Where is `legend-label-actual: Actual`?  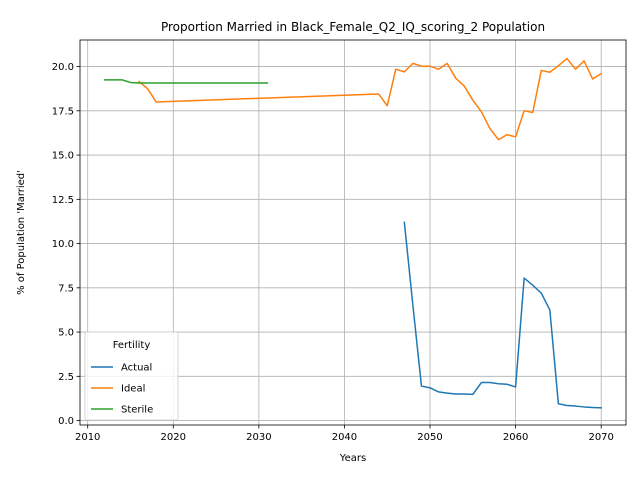 legend-label-actual: Actual is located at coordinates (136, 368).